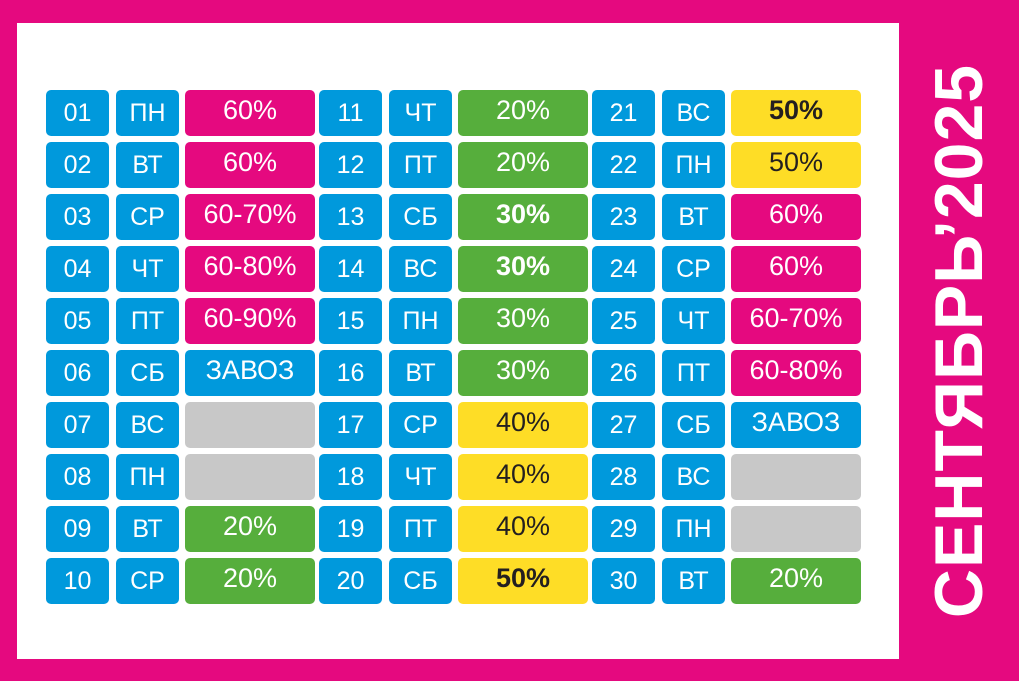 Image resolution: width=1019 pixels, height=681 pixels. What do you see at coordinates (77, 113) in the screenshot?
I see `day-number: 01` at bounding box center [77, 113].